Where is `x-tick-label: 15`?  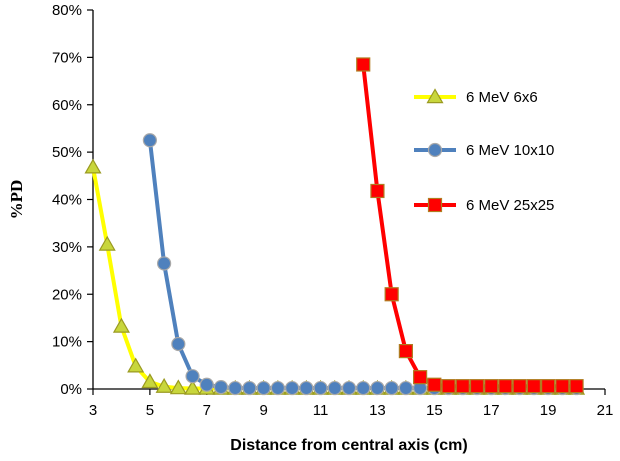 x-tick-label: 15 is located at coordinates (434, 410).